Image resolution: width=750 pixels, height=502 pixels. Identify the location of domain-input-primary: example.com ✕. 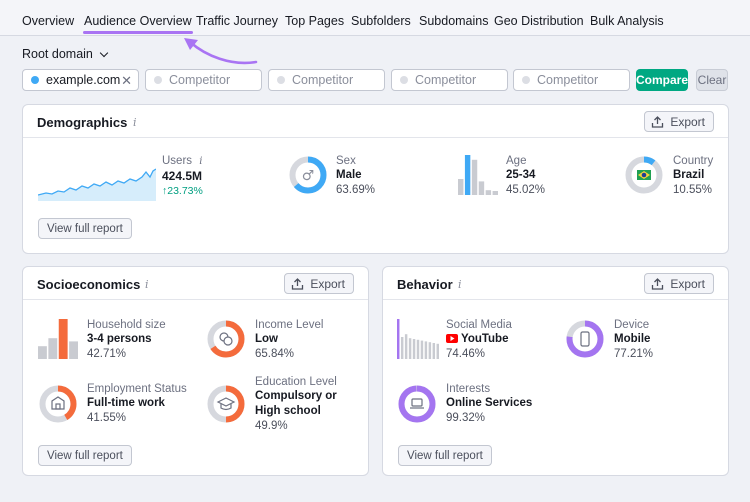
(80, 80).